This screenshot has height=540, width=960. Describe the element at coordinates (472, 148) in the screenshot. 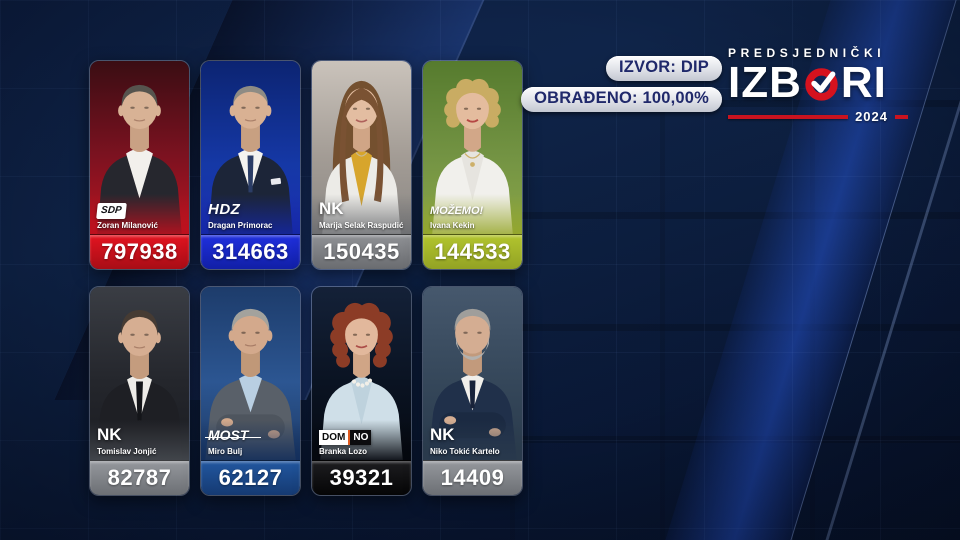

I see `candidate-photo: MOŽEMO! Ivana Kekin` at that location.